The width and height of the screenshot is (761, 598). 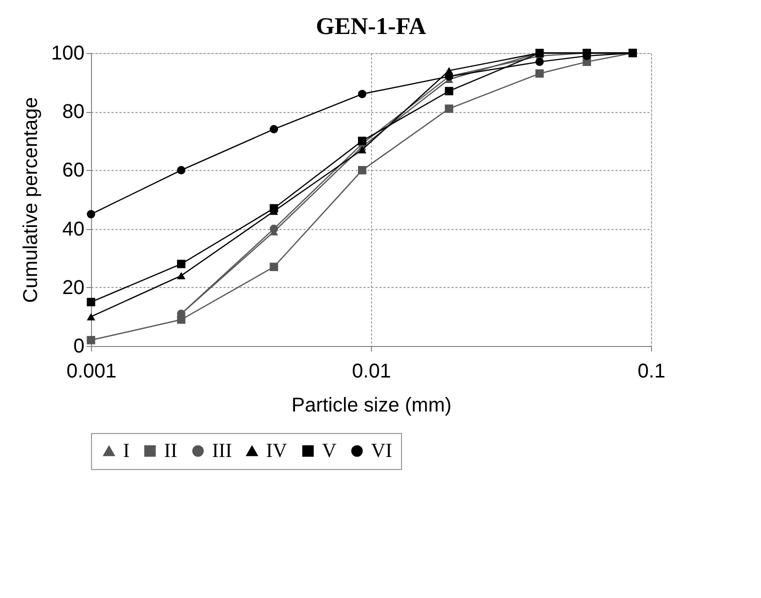 What do you see at coordinates (652, 371) in the screenshot?
I see `x-tick-label: 0.1` at bounding box center [652, 371].